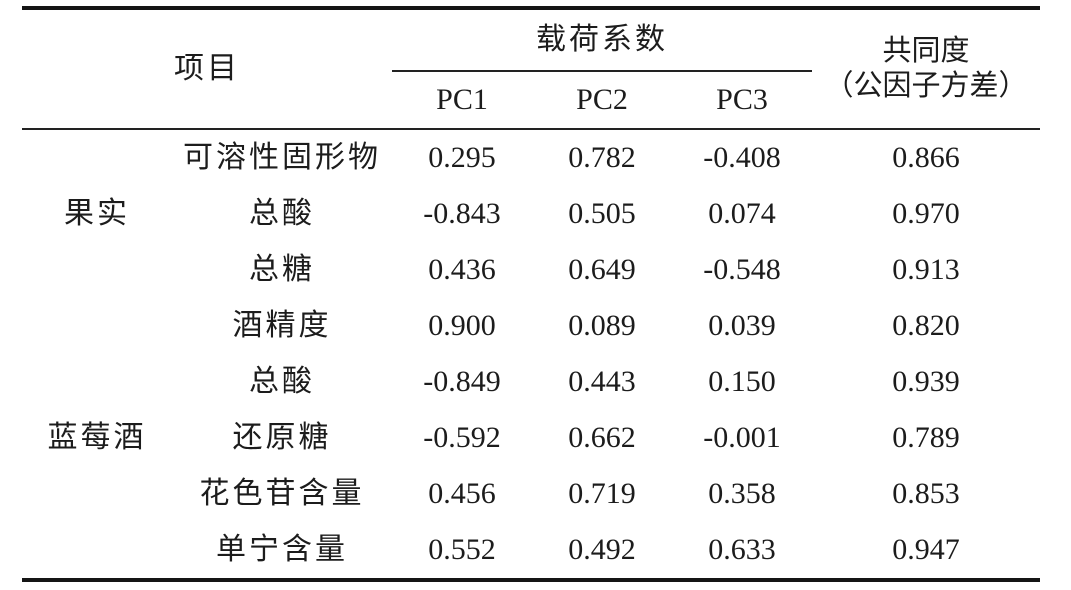  Describe the element at coordinates (926, 214) in the screenshot. I see `cell-communality: 0.970` at that location.